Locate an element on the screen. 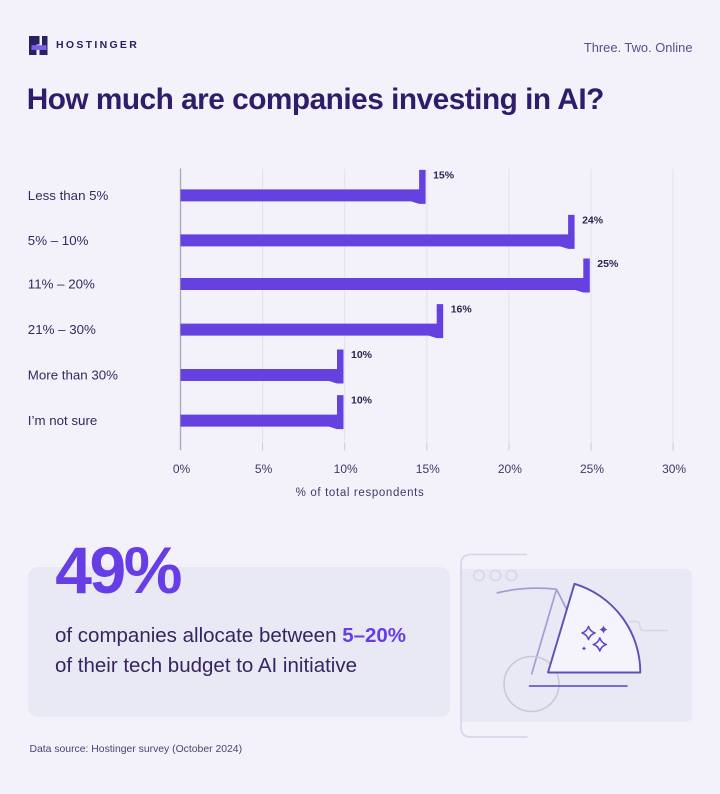  svg-text: More than 30% is located at coordinates (73, 375).